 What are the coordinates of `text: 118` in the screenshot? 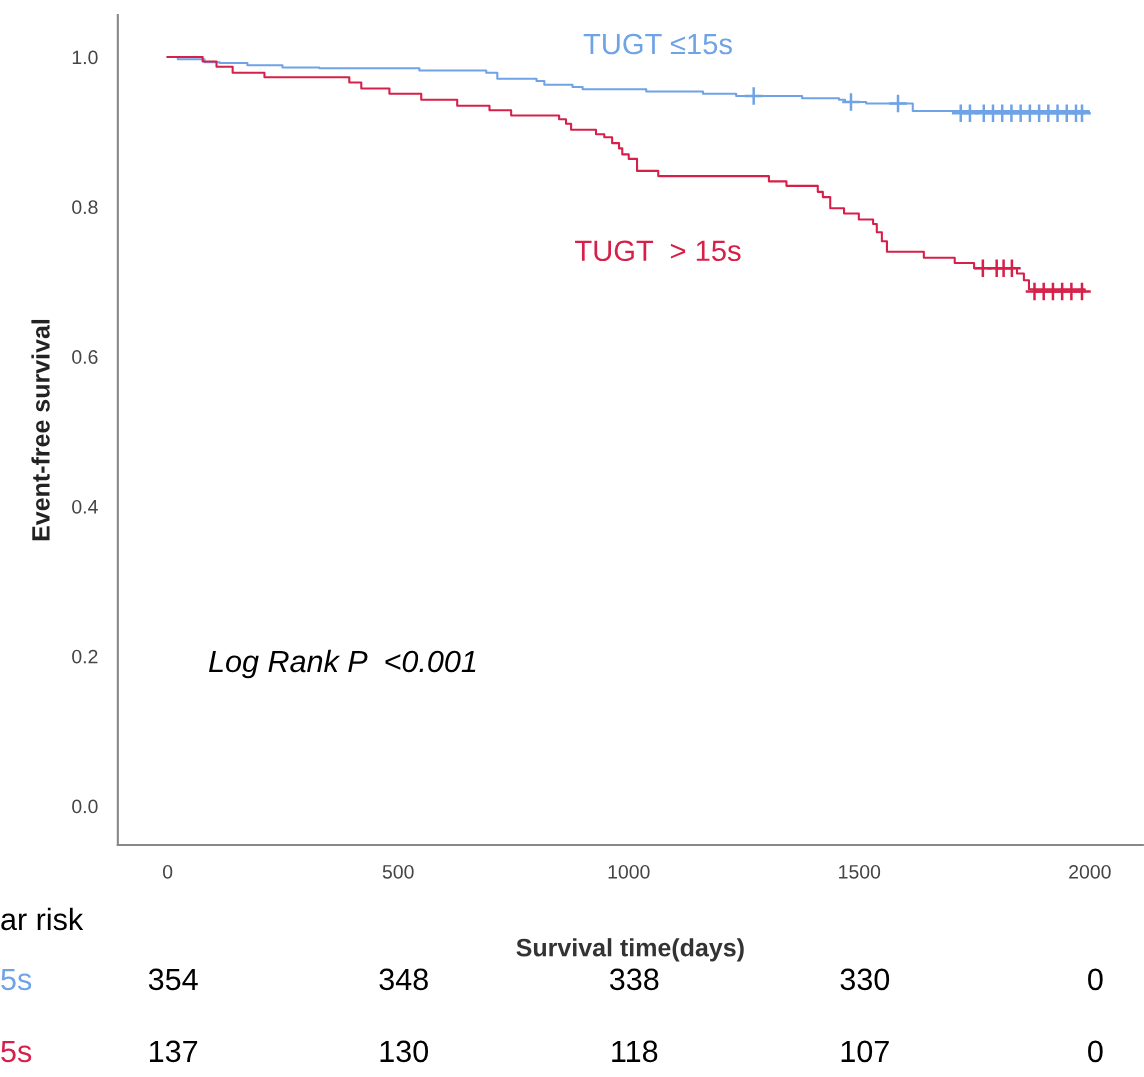 It's located at (635, 1051).